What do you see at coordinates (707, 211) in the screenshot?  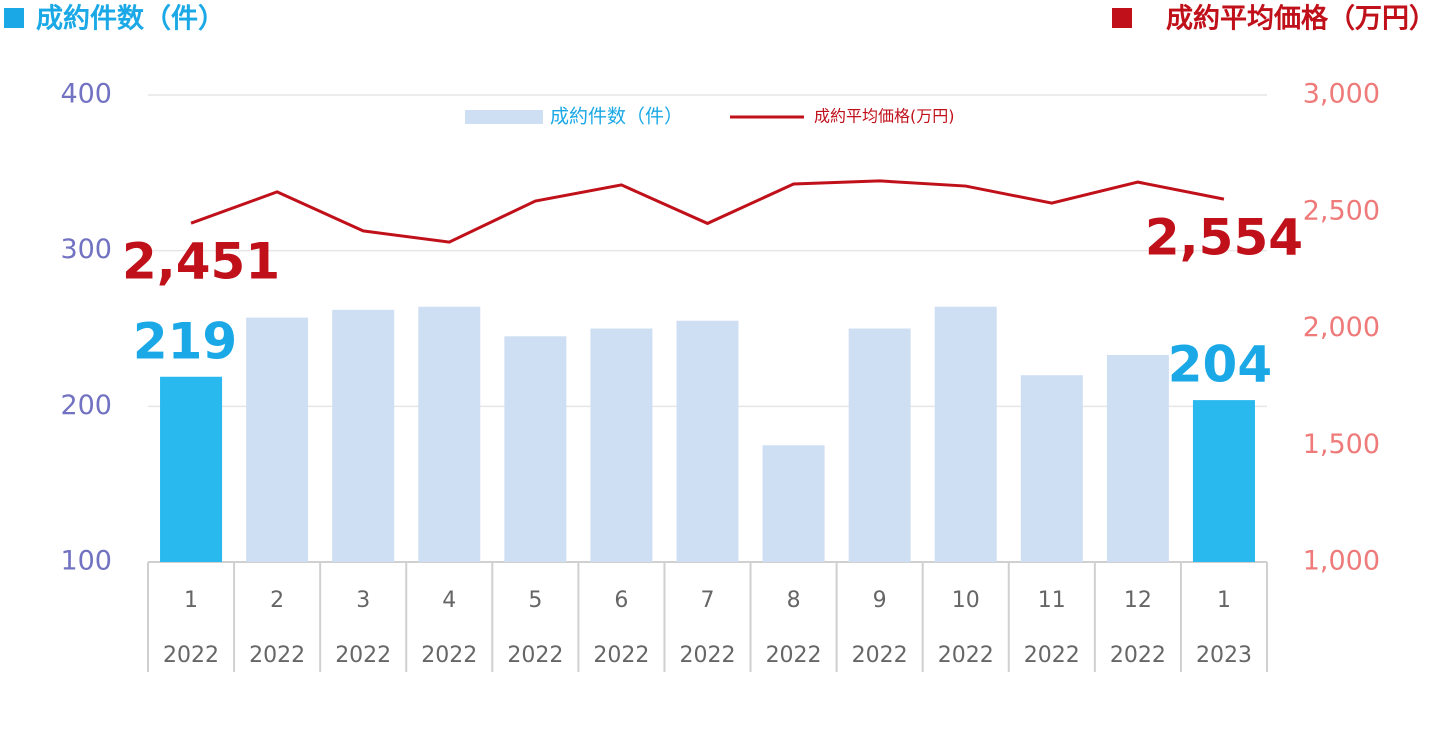 I see `line` at bounding box center [707, 211].